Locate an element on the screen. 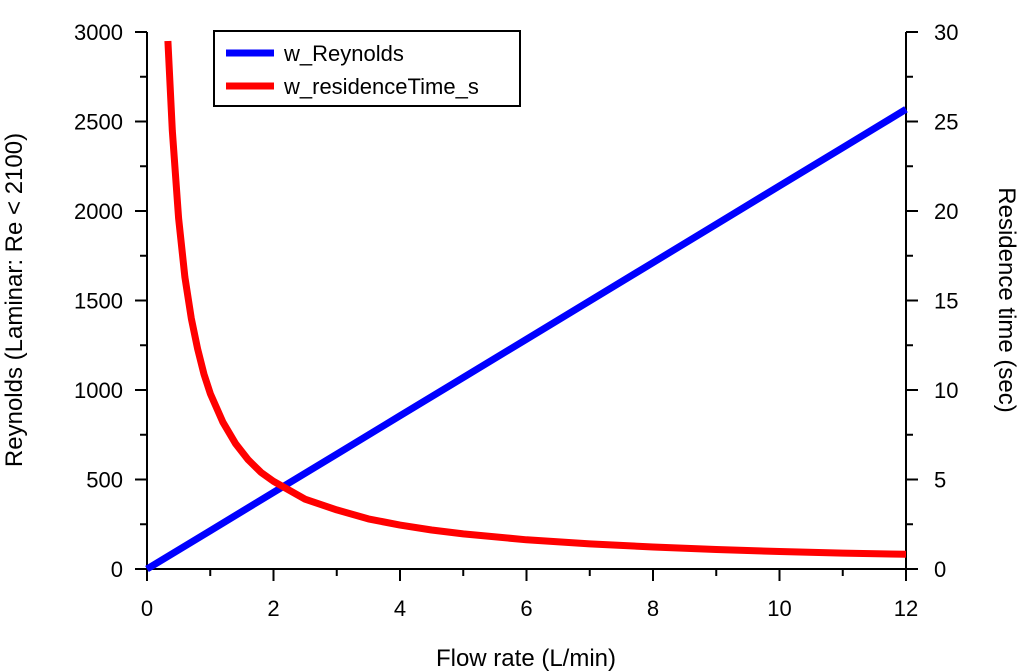 This screenshot has height=672, width=1024. y-axis-left-label: Reynolds (Laminar: Re < 2100) is located at coordinates (14, 300).